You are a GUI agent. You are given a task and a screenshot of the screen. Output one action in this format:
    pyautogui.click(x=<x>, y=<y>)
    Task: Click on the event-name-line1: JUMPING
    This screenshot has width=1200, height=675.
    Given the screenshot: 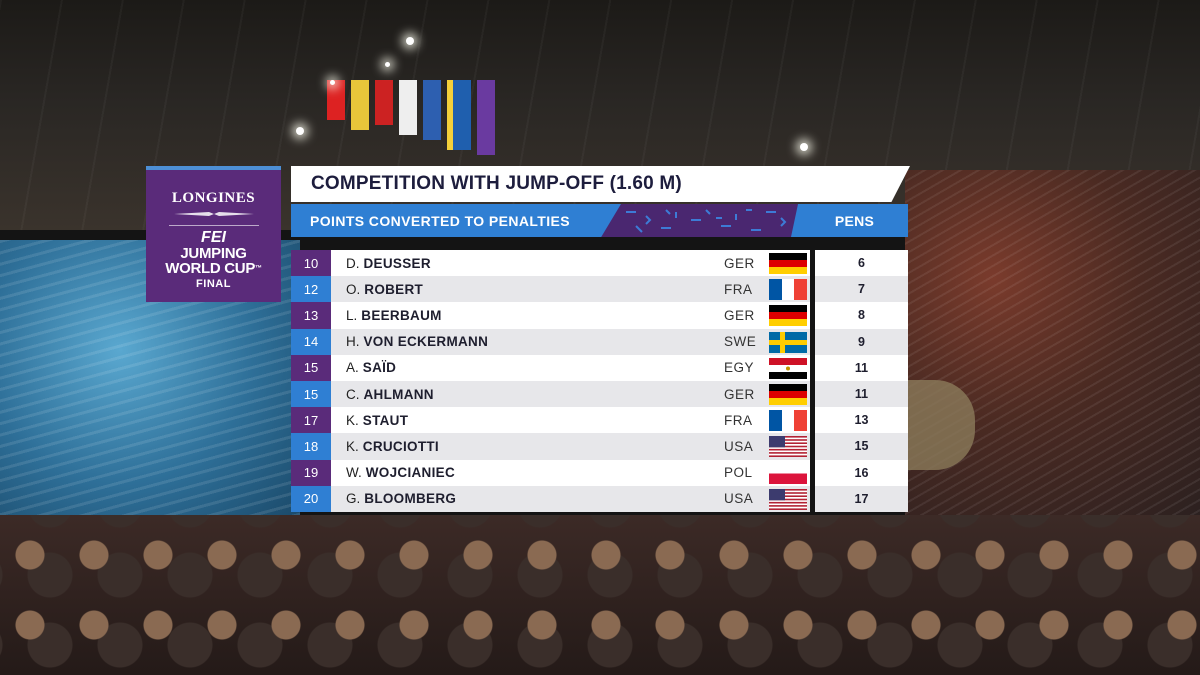 What is the action you would take?
    pyautogui.click(x=213, y=253)
    